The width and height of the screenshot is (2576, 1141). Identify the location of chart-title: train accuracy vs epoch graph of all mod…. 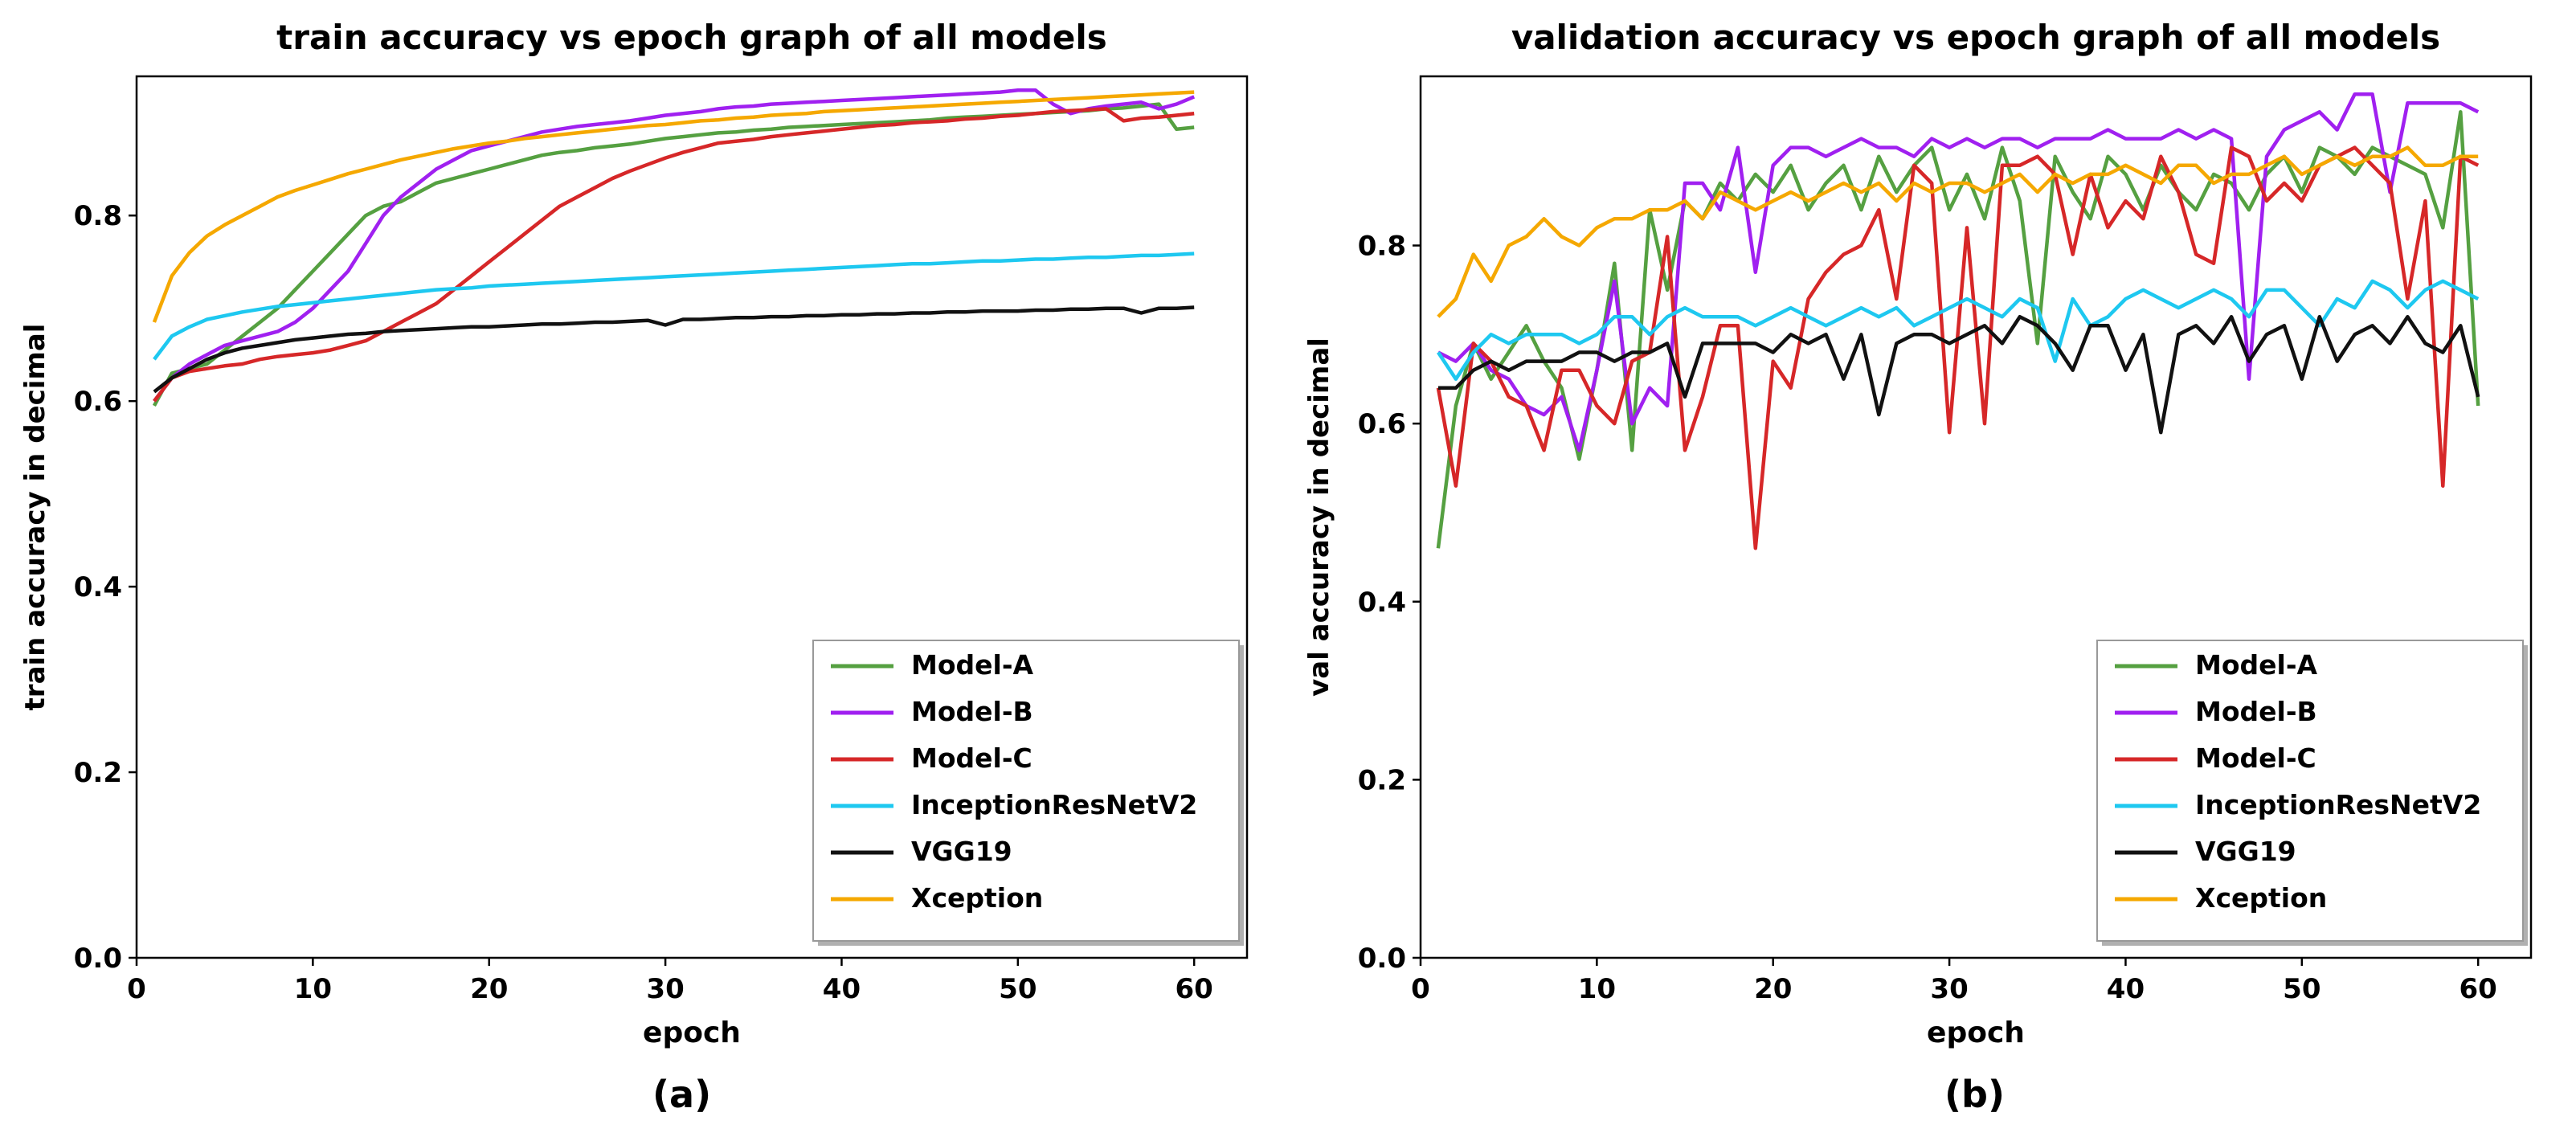
(691, 37).